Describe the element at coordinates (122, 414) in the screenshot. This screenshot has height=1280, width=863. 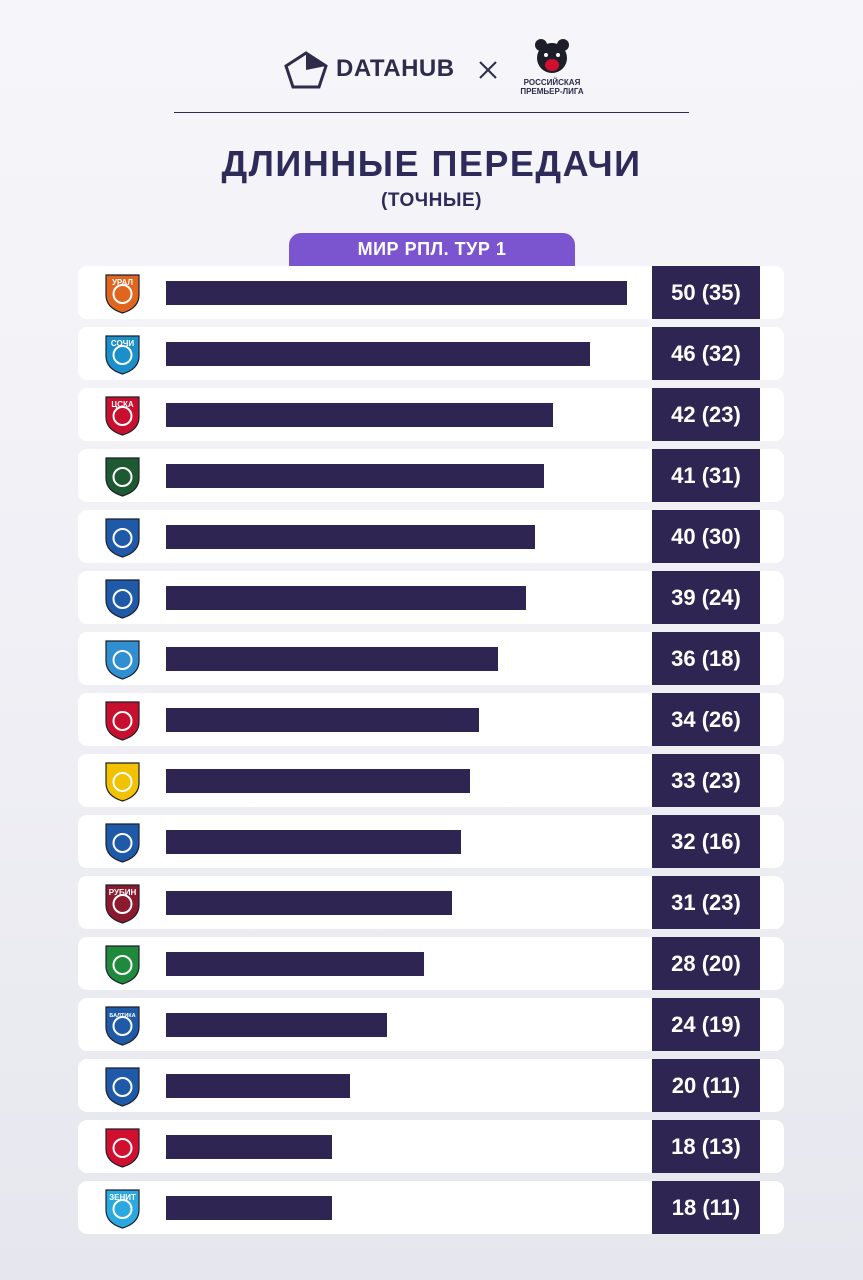
I see `cska-logo-icon: ЦСКА` at that location.